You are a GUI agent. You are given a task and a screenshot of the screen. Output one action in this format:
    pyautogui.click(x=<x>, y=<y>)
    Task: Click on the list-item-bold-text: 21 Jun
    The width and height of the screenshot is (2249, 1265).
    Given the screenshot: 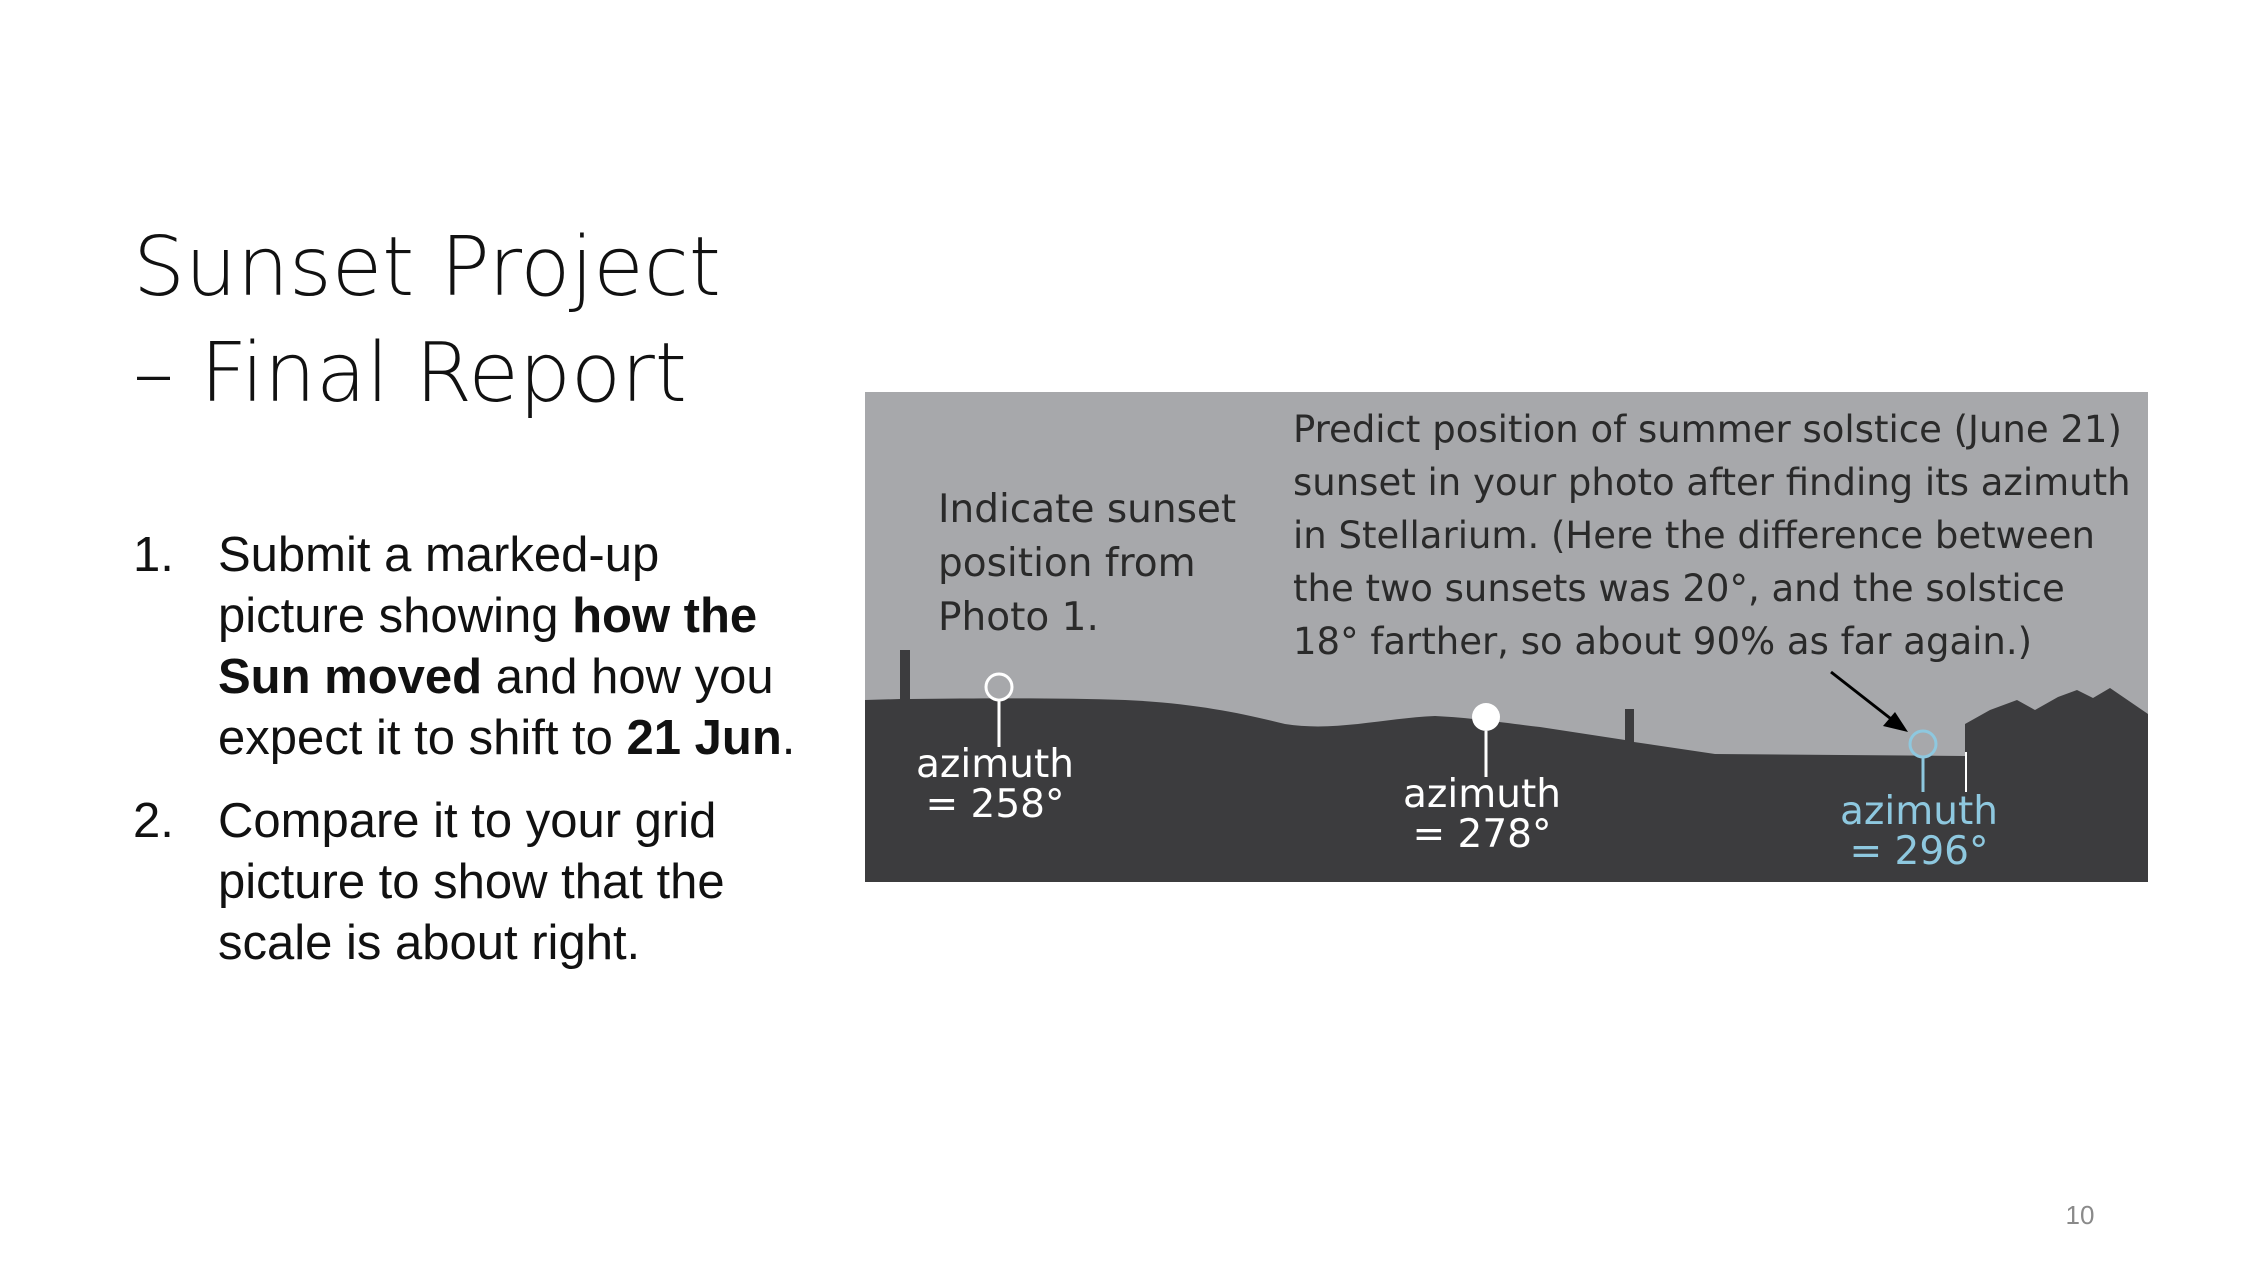 What is the action you would take?
    pyautogui.click(x=704, y=738)
    